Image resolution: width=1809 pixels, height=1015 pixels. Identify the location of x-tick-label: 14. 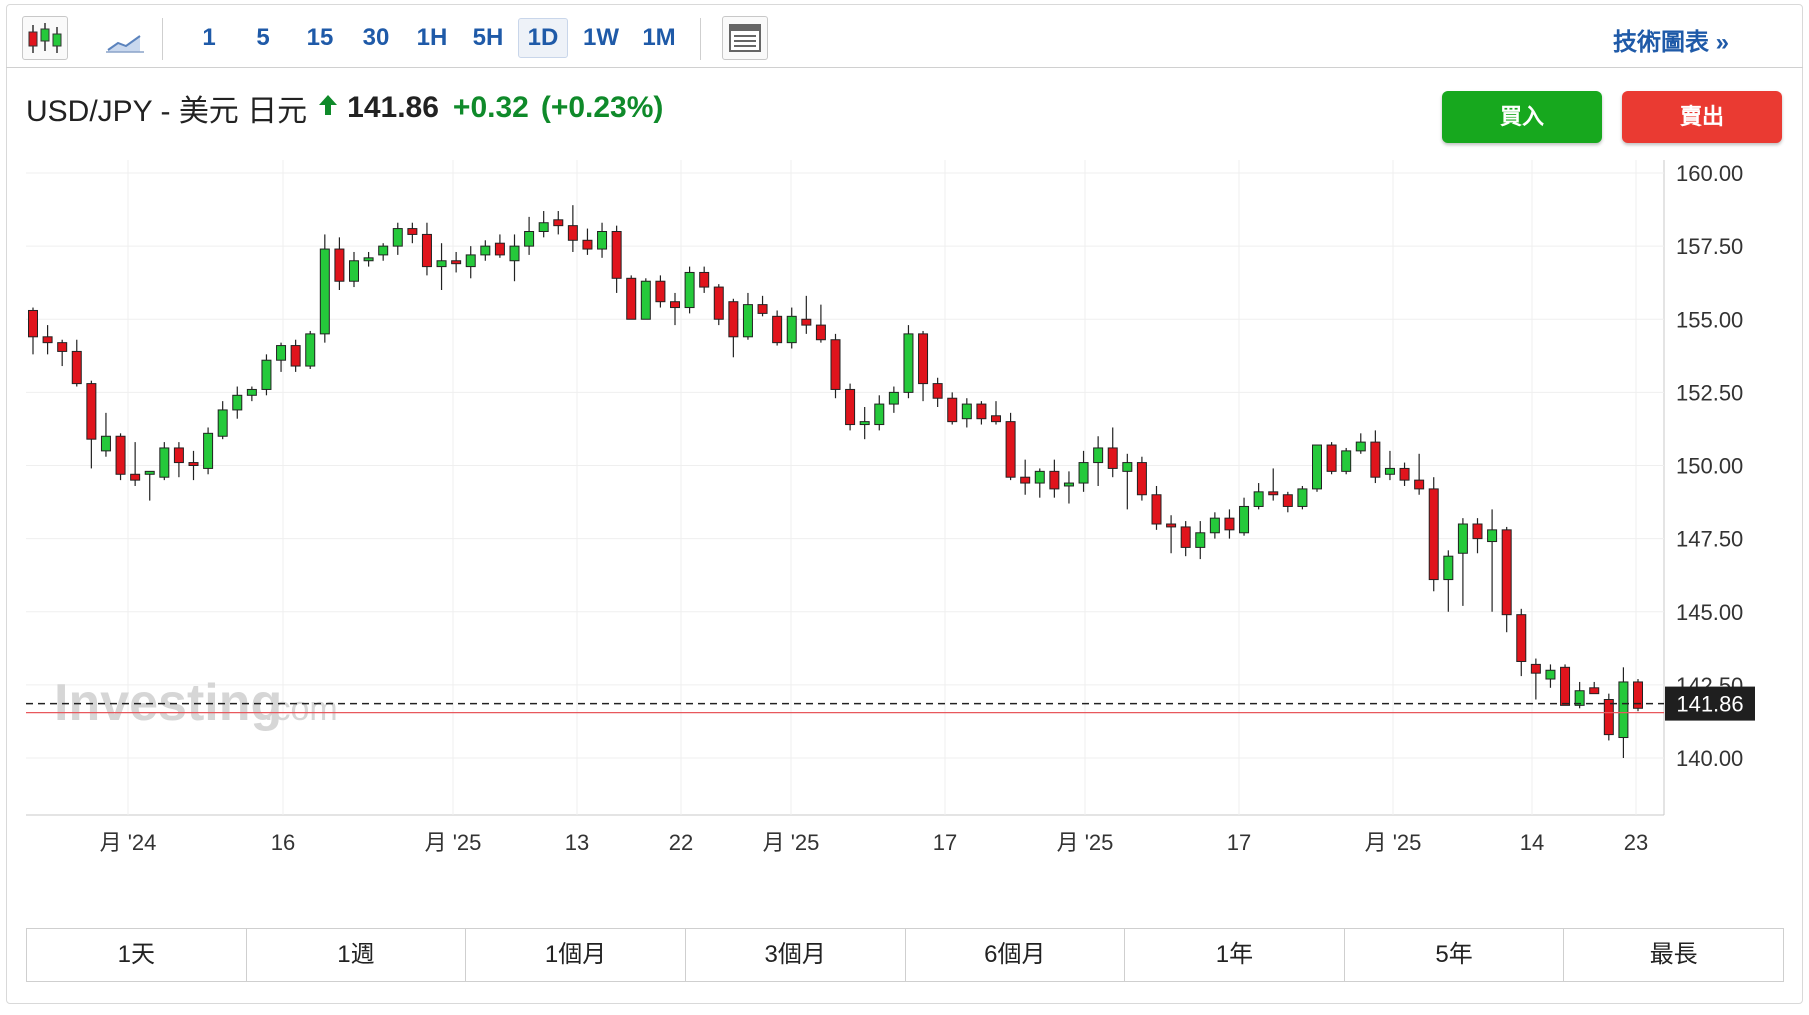
(1532, 842).